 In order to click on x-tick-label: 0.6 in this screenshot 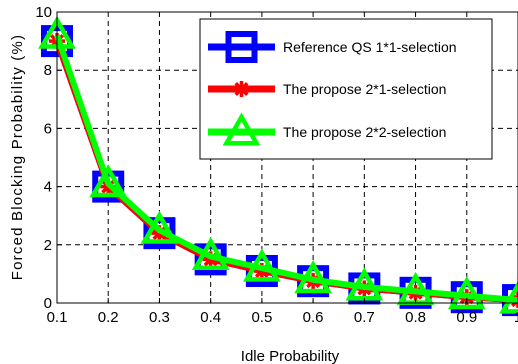, I will do `click(313, 317)`.